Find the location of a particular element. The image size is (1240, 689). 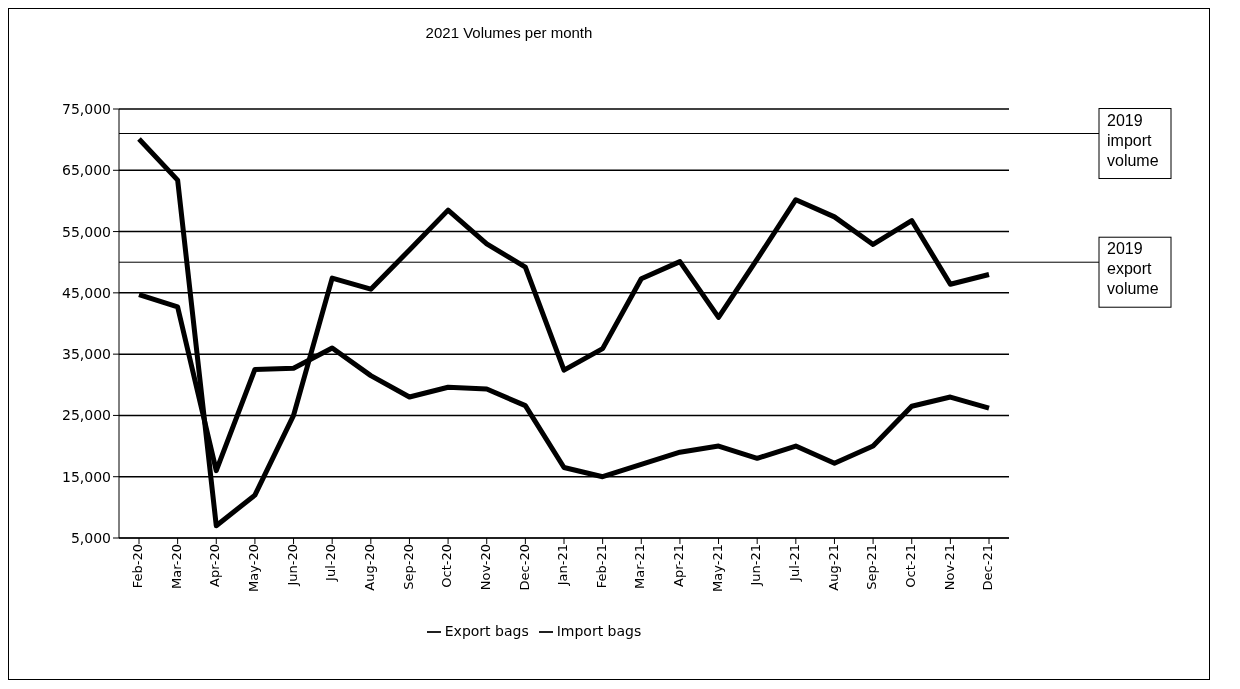

legend-label: Import bags is located at coordinates (599, 631).